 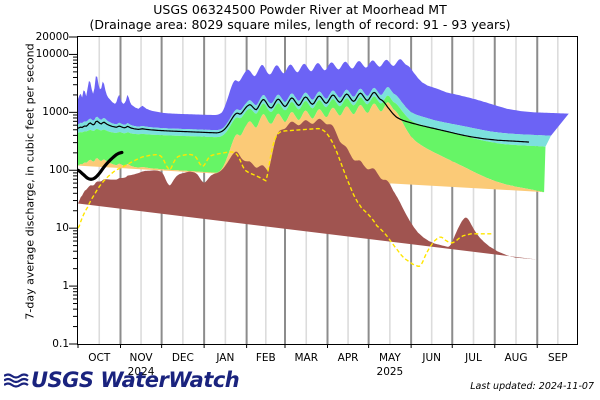 What do you see at coordinates (304, 117) in the screenshot?
I see `median-line` at bounding box center [304, 117].